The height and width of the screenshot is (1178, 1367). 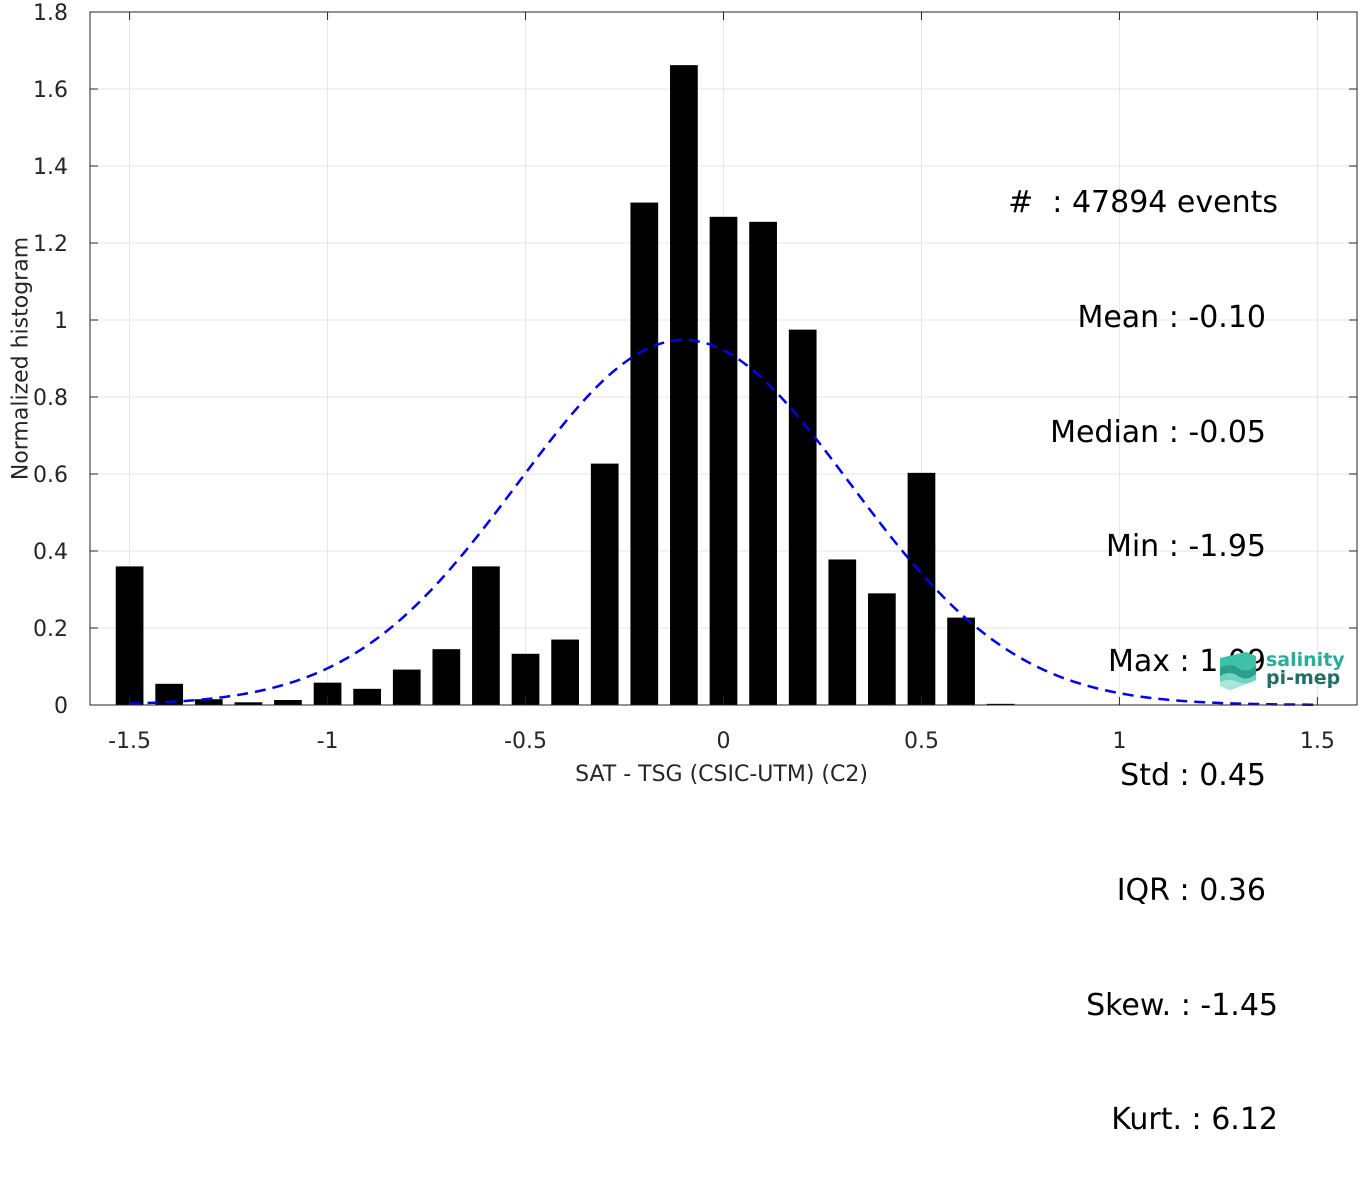 I want to click on y-tick-label: 1.2, so click(x=50, y=244).